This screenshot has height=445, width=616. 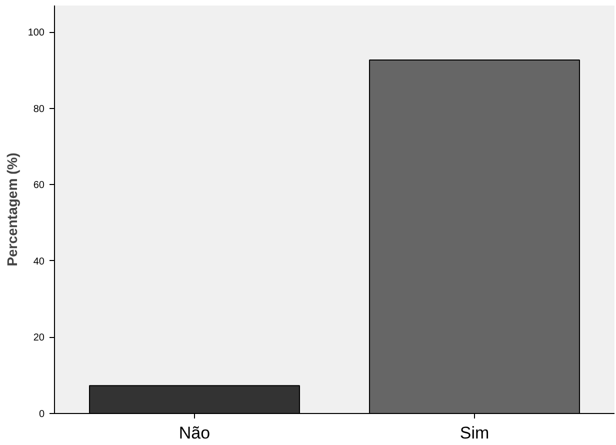 What do you see at coordinates (39, 262) in the screenshot?
I see `y-tick-label: 40` at bounding box center [39, 262].